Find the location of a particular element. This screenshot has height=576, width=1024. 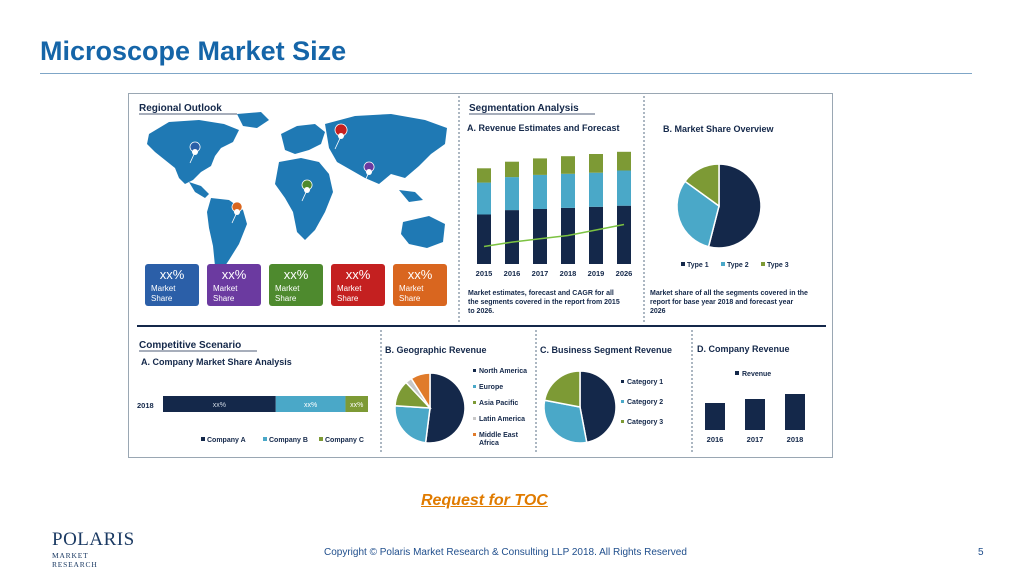

market-share-legend-label: Type 2 is located at coordinates (738, 265).